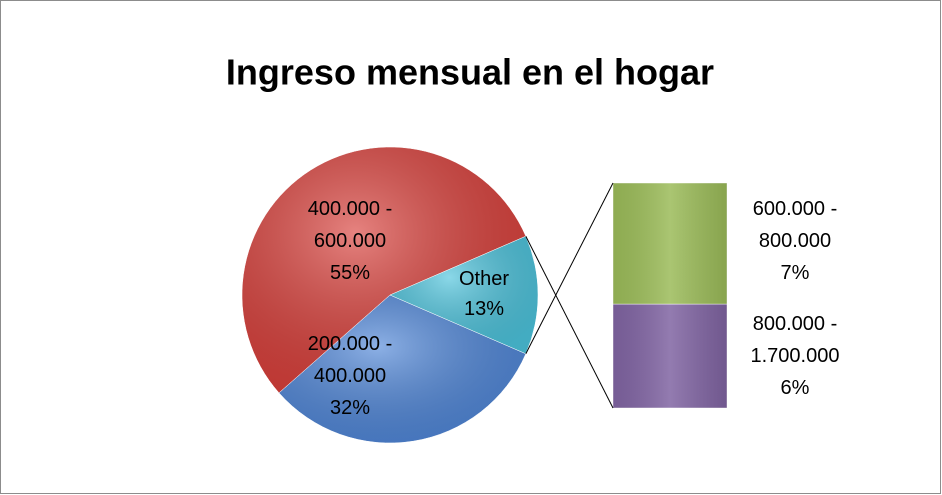 This screenshot has width=942, height=495. Describe the element at coordinates (795, 388) in the screenshot. I see `bar-label-value: 6%` at that location.